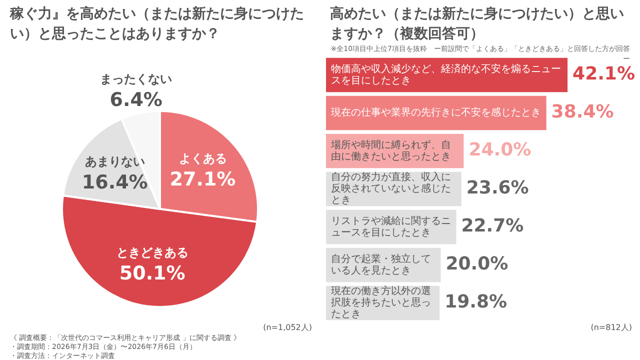 The image size is (640, 360). What do you see at coordinates (476, 302) in the screenshot?
I see `data-label: 19.8%` at bounding box center [476, 302].